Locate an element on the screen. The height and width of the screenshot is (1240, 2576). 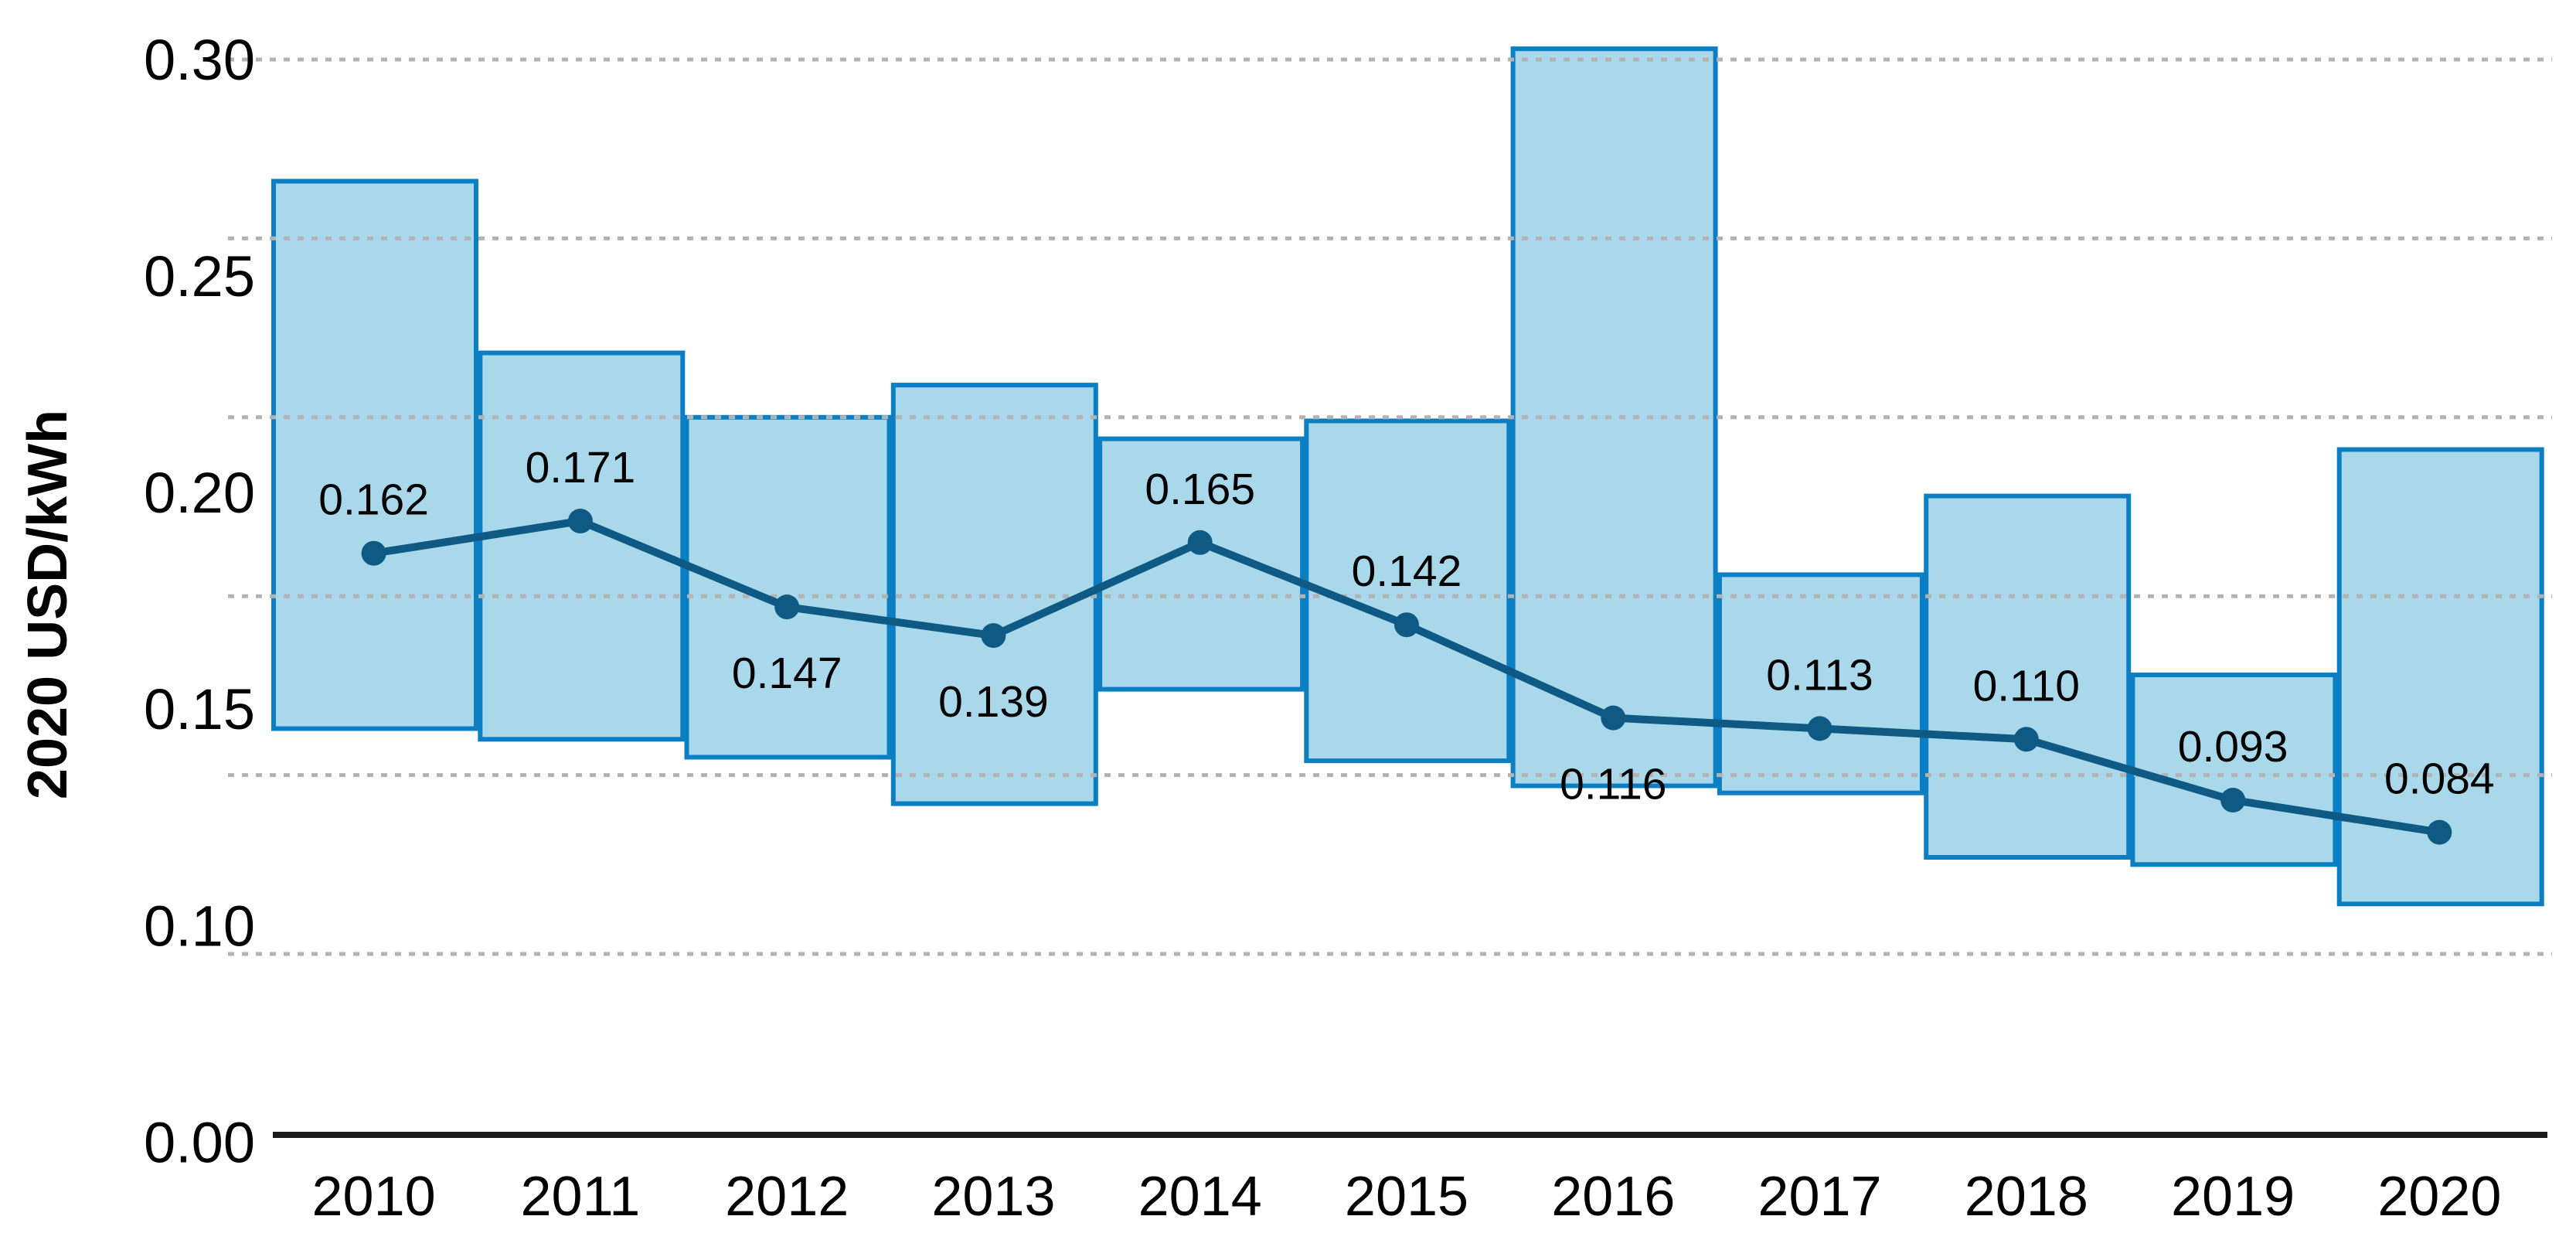
avg-point-2010 is located at coordinates (373, 553).